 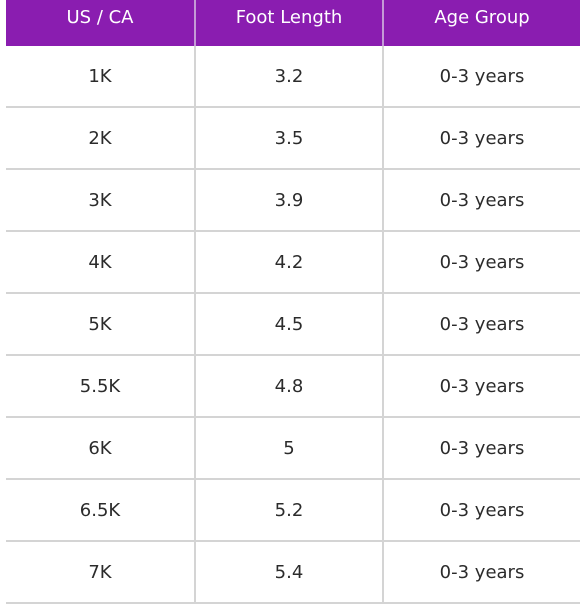 I want to click on table-row: 7K 5.4 0-3 years, so click(x=293, y=572).